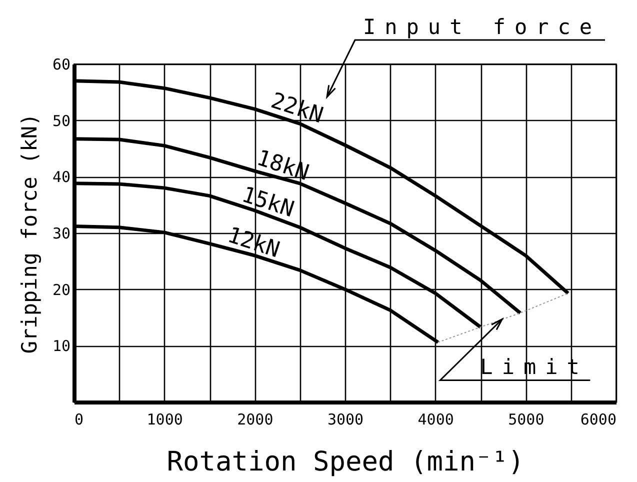 The image size is (637, 482). Describe the element at coordinates (61, 346) in the screenshot. I see `y-tick-label: 10` at that location.